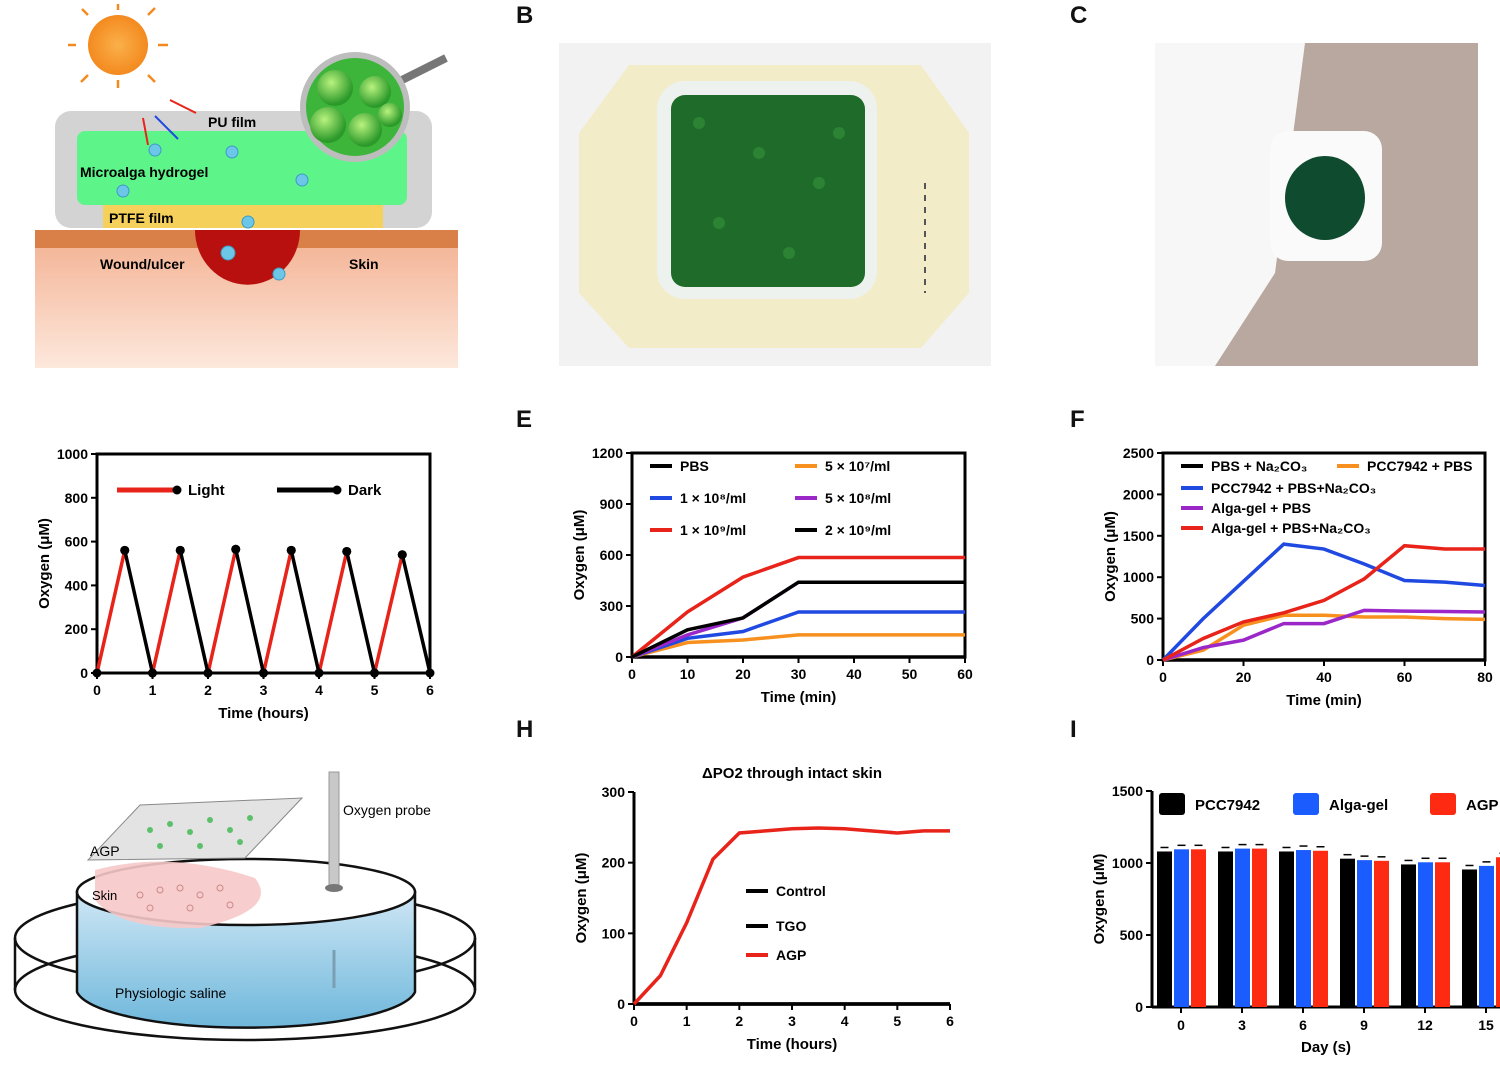 The height and width of the screenshot is (1065, 1500). Describe the element at coordinates (1303, 928) in the screenshot. I see `bar-alga-gel` at that location.